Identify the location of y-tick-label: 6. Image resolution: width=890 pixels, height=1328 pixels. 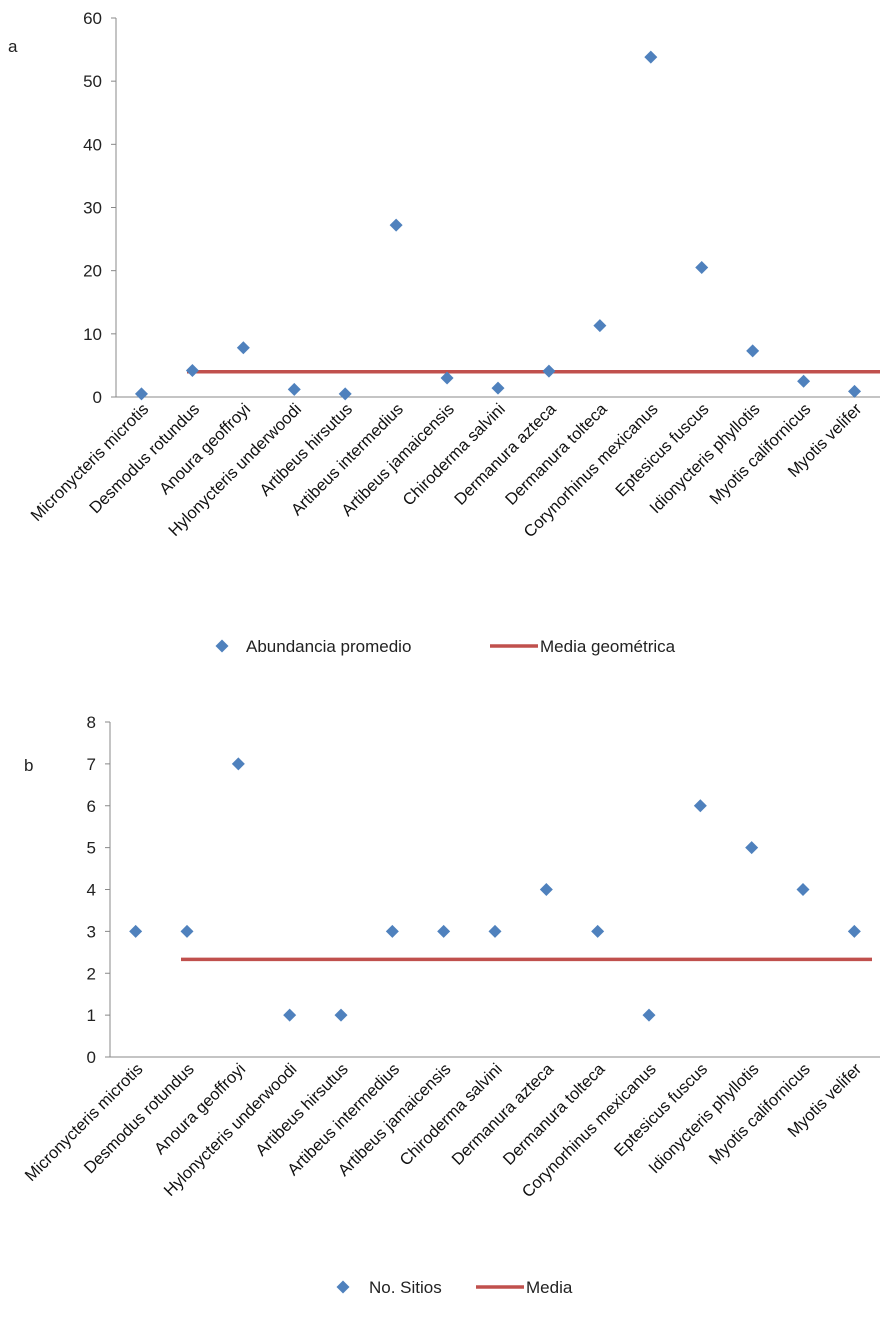
(91, 806).